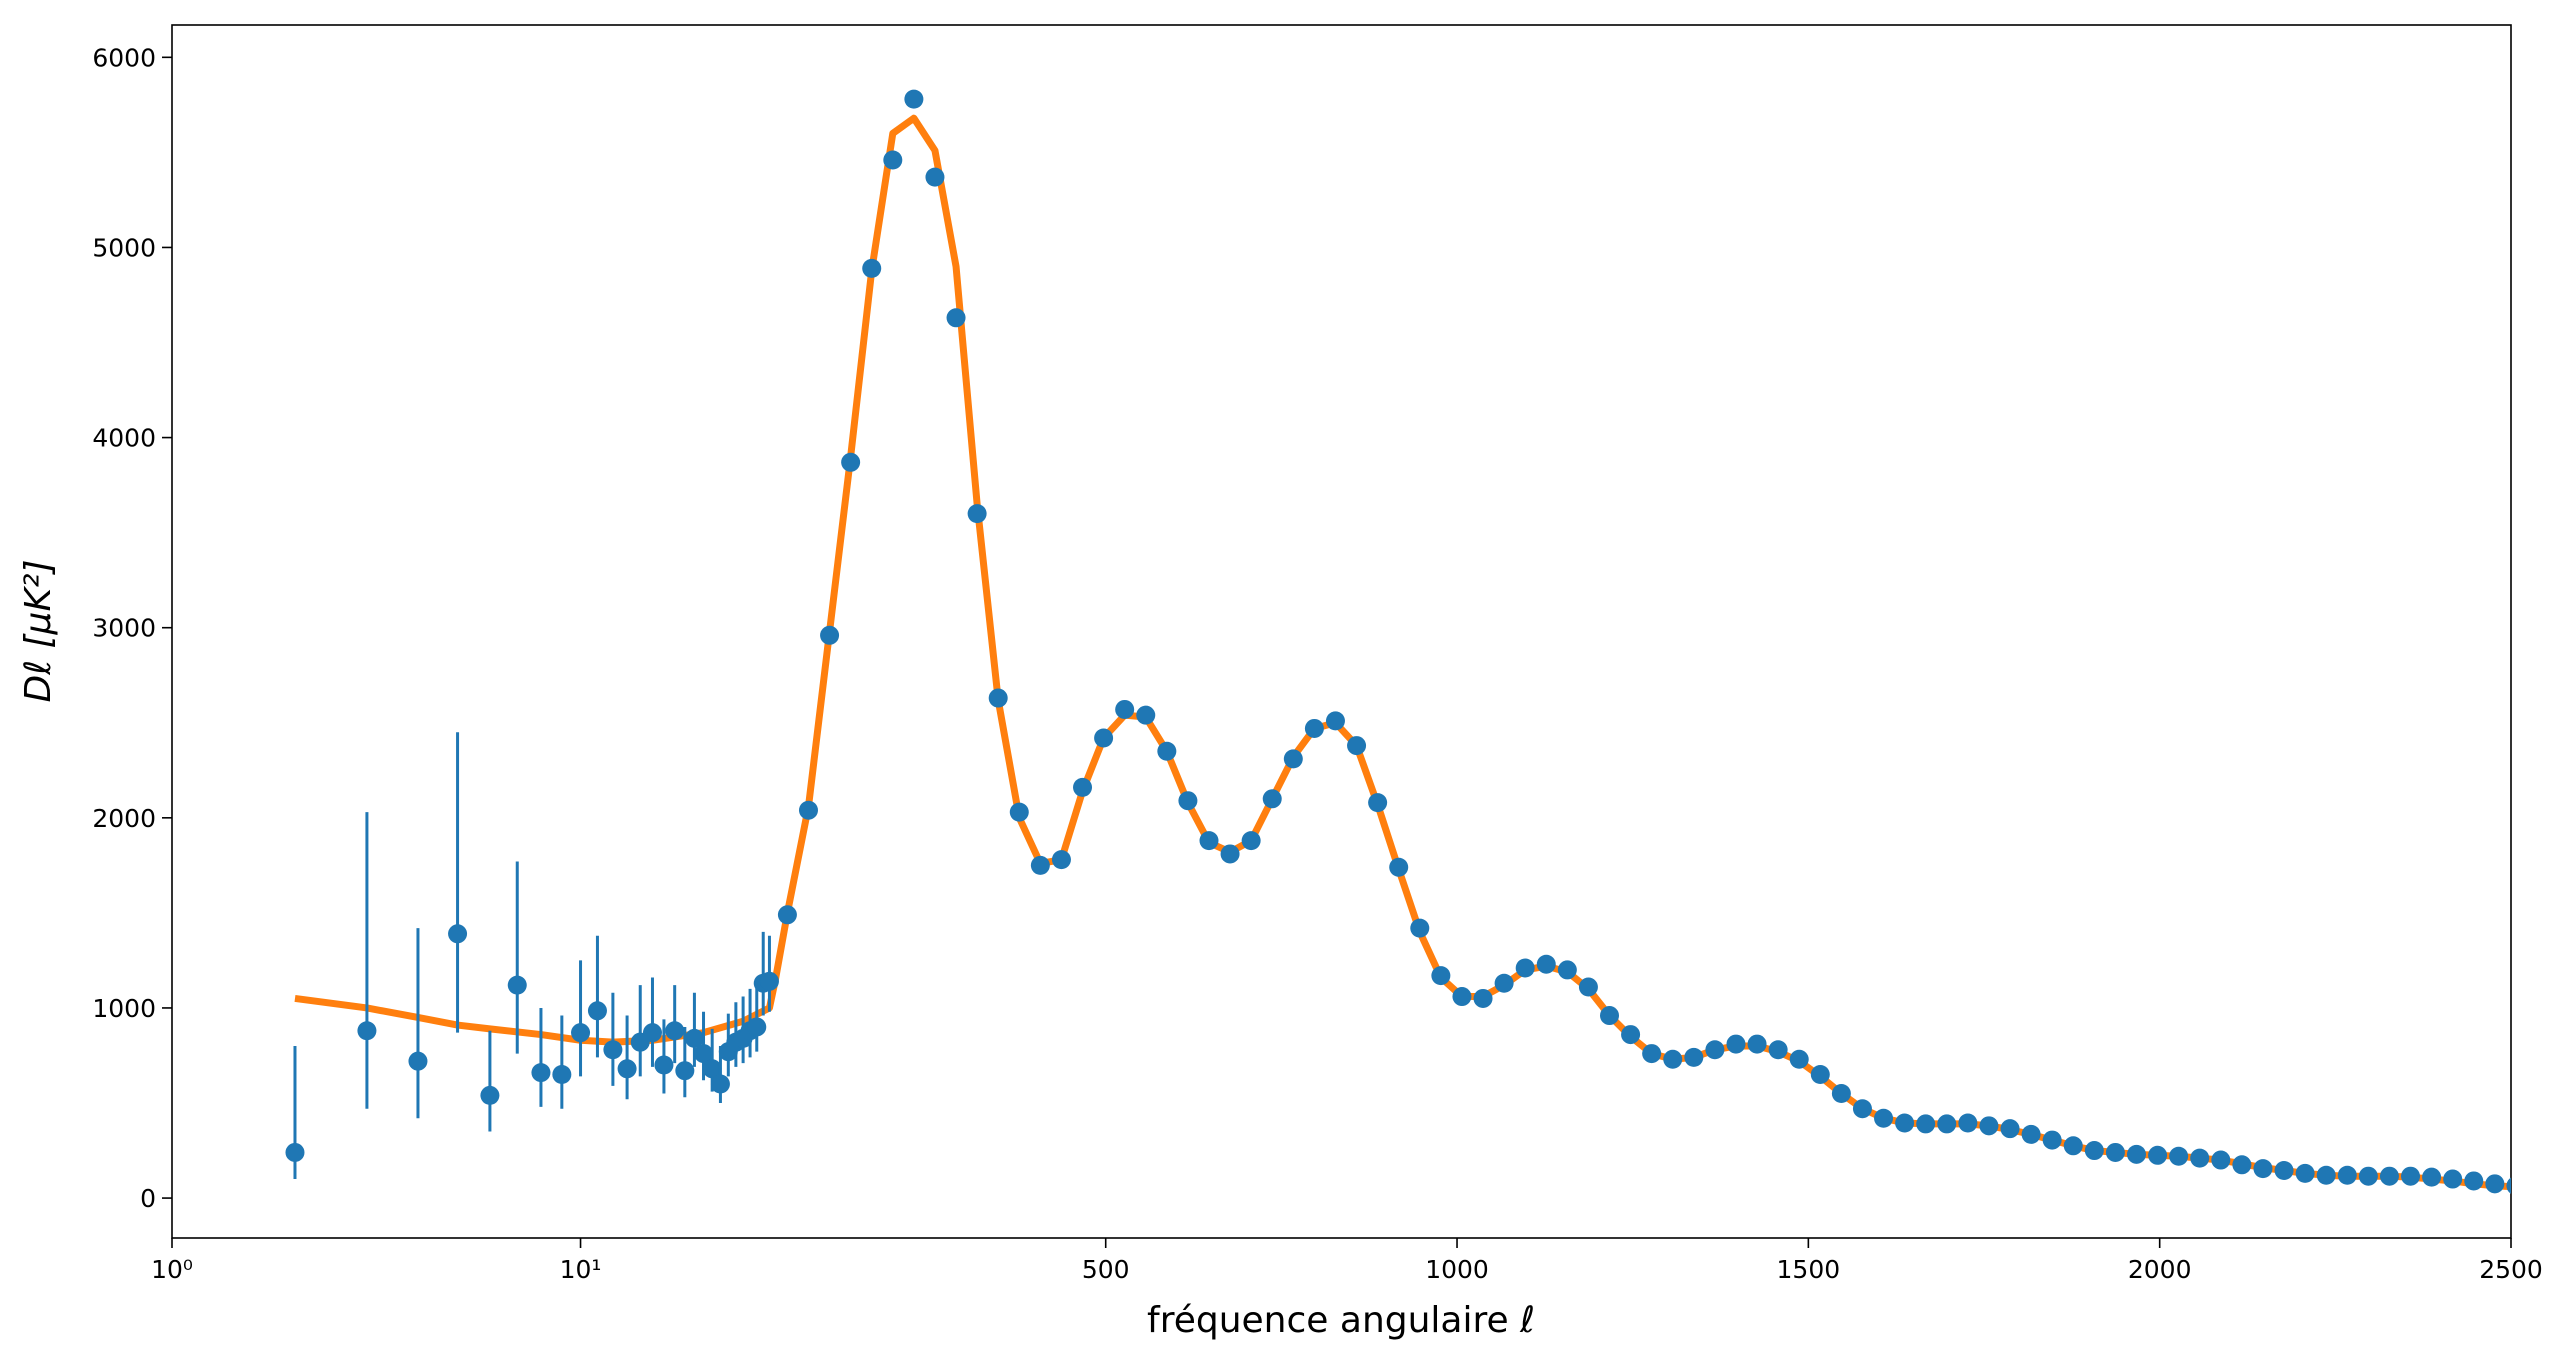  I want to click on y-tick-label: 3000, so click(124, 628).